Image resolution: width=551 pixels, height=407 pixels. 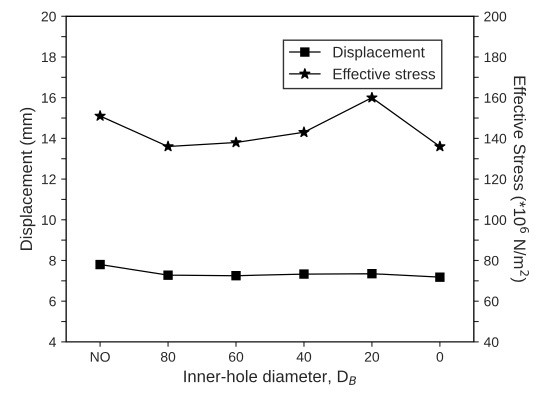 What do you see at coordinates (52, 342) in the screenshot?
I see `y-tick-label: 4` at bounding box center [52, 342].